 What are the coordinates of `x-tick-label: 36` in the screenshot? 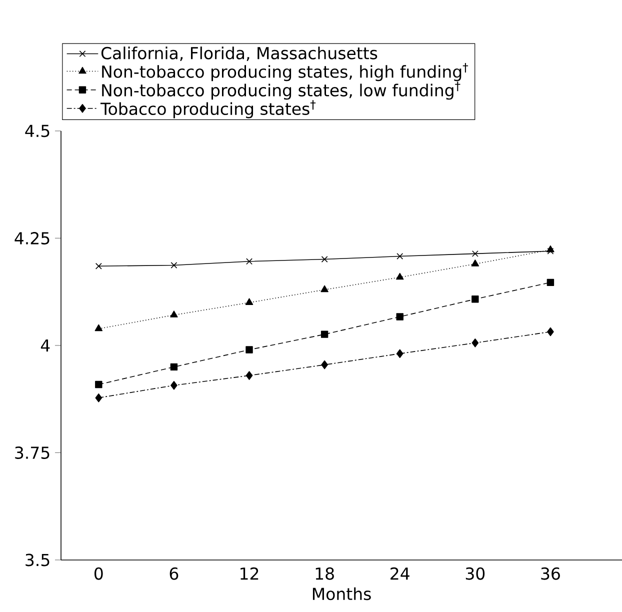 It's located at (550, 573).